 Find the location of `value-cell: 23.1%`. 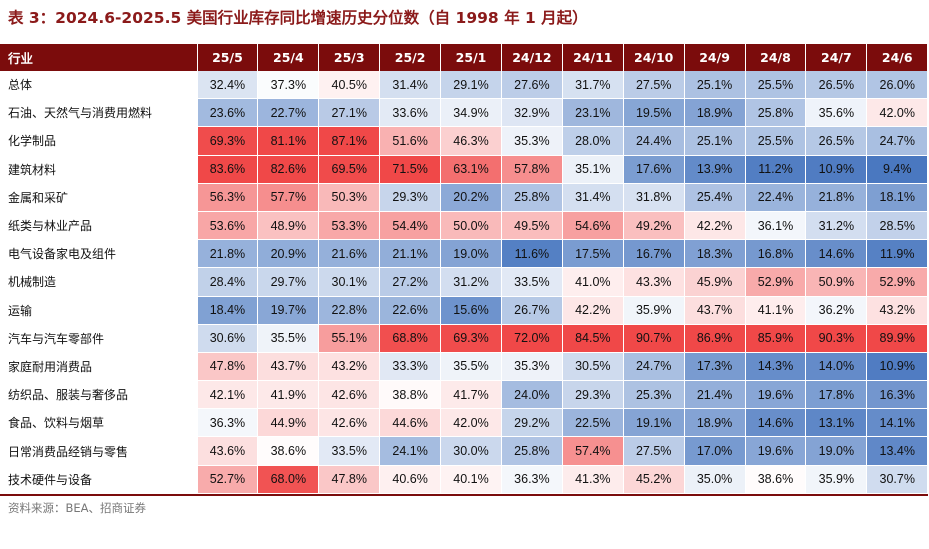

value-cell: 23.1% is located at coordinates (593, 113).